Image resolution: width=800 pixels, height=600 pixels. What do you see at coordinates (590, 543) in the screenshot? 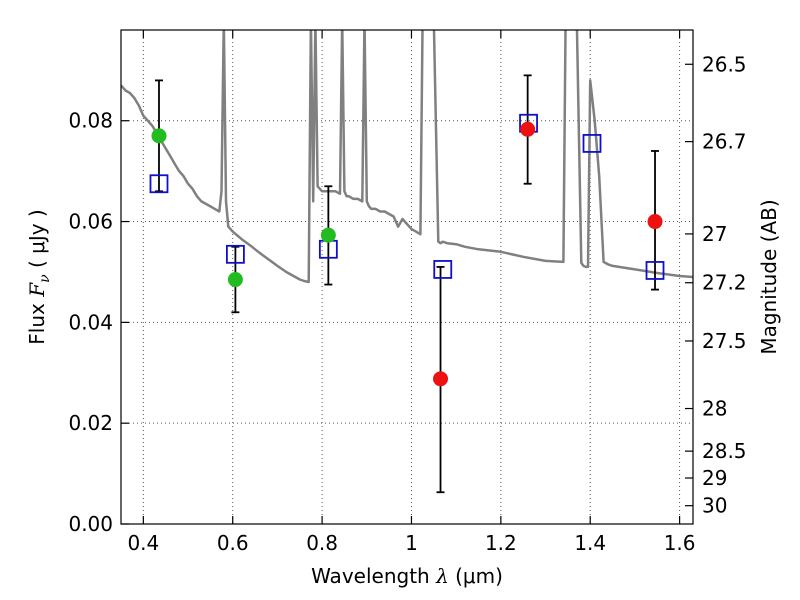
I see `x-tick-label: 1.4` at bounding box center [590, 543].